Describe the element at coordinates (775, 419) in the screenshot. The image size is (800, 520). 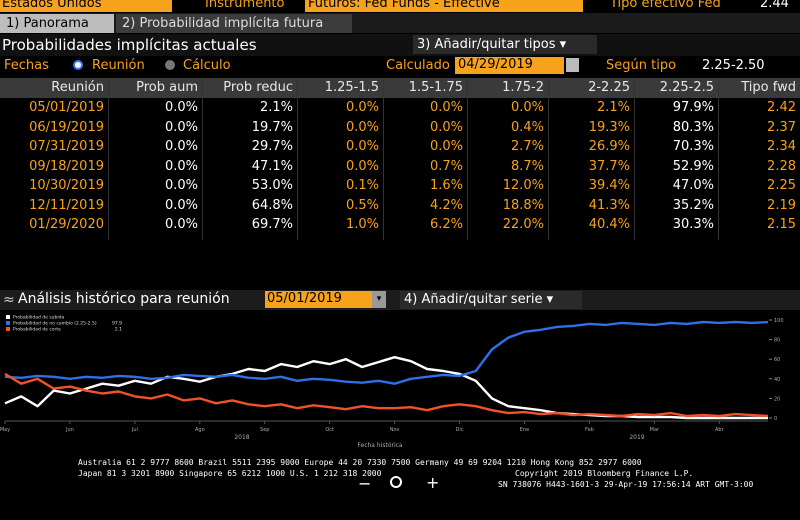
I see `y-tick-label: 0` at that location.